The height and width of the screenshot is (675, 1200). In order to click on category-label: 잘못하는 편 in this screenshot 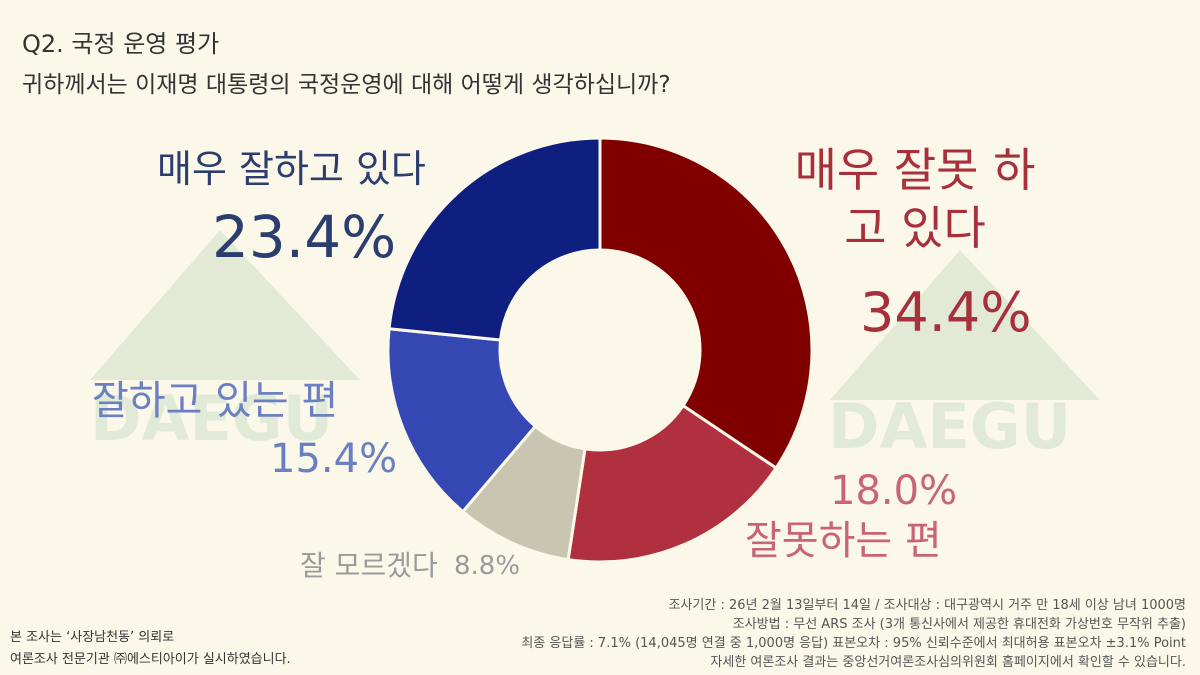, I will do `click(843, 541)`.